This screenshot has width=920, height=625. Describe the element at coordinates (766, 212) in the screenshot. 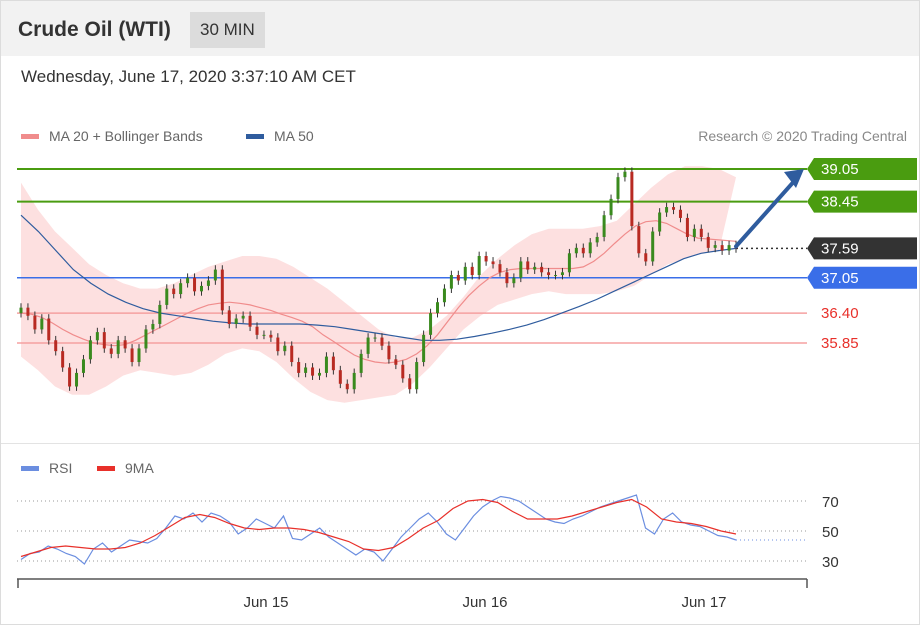

I see `forecast-arrow` at that location.